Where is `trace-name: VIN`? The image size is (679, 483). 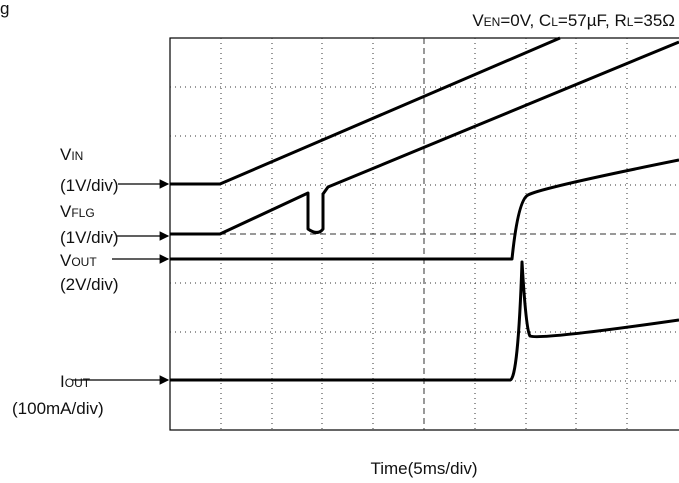 trace-name: VIN is located at coordinates (71, 154).